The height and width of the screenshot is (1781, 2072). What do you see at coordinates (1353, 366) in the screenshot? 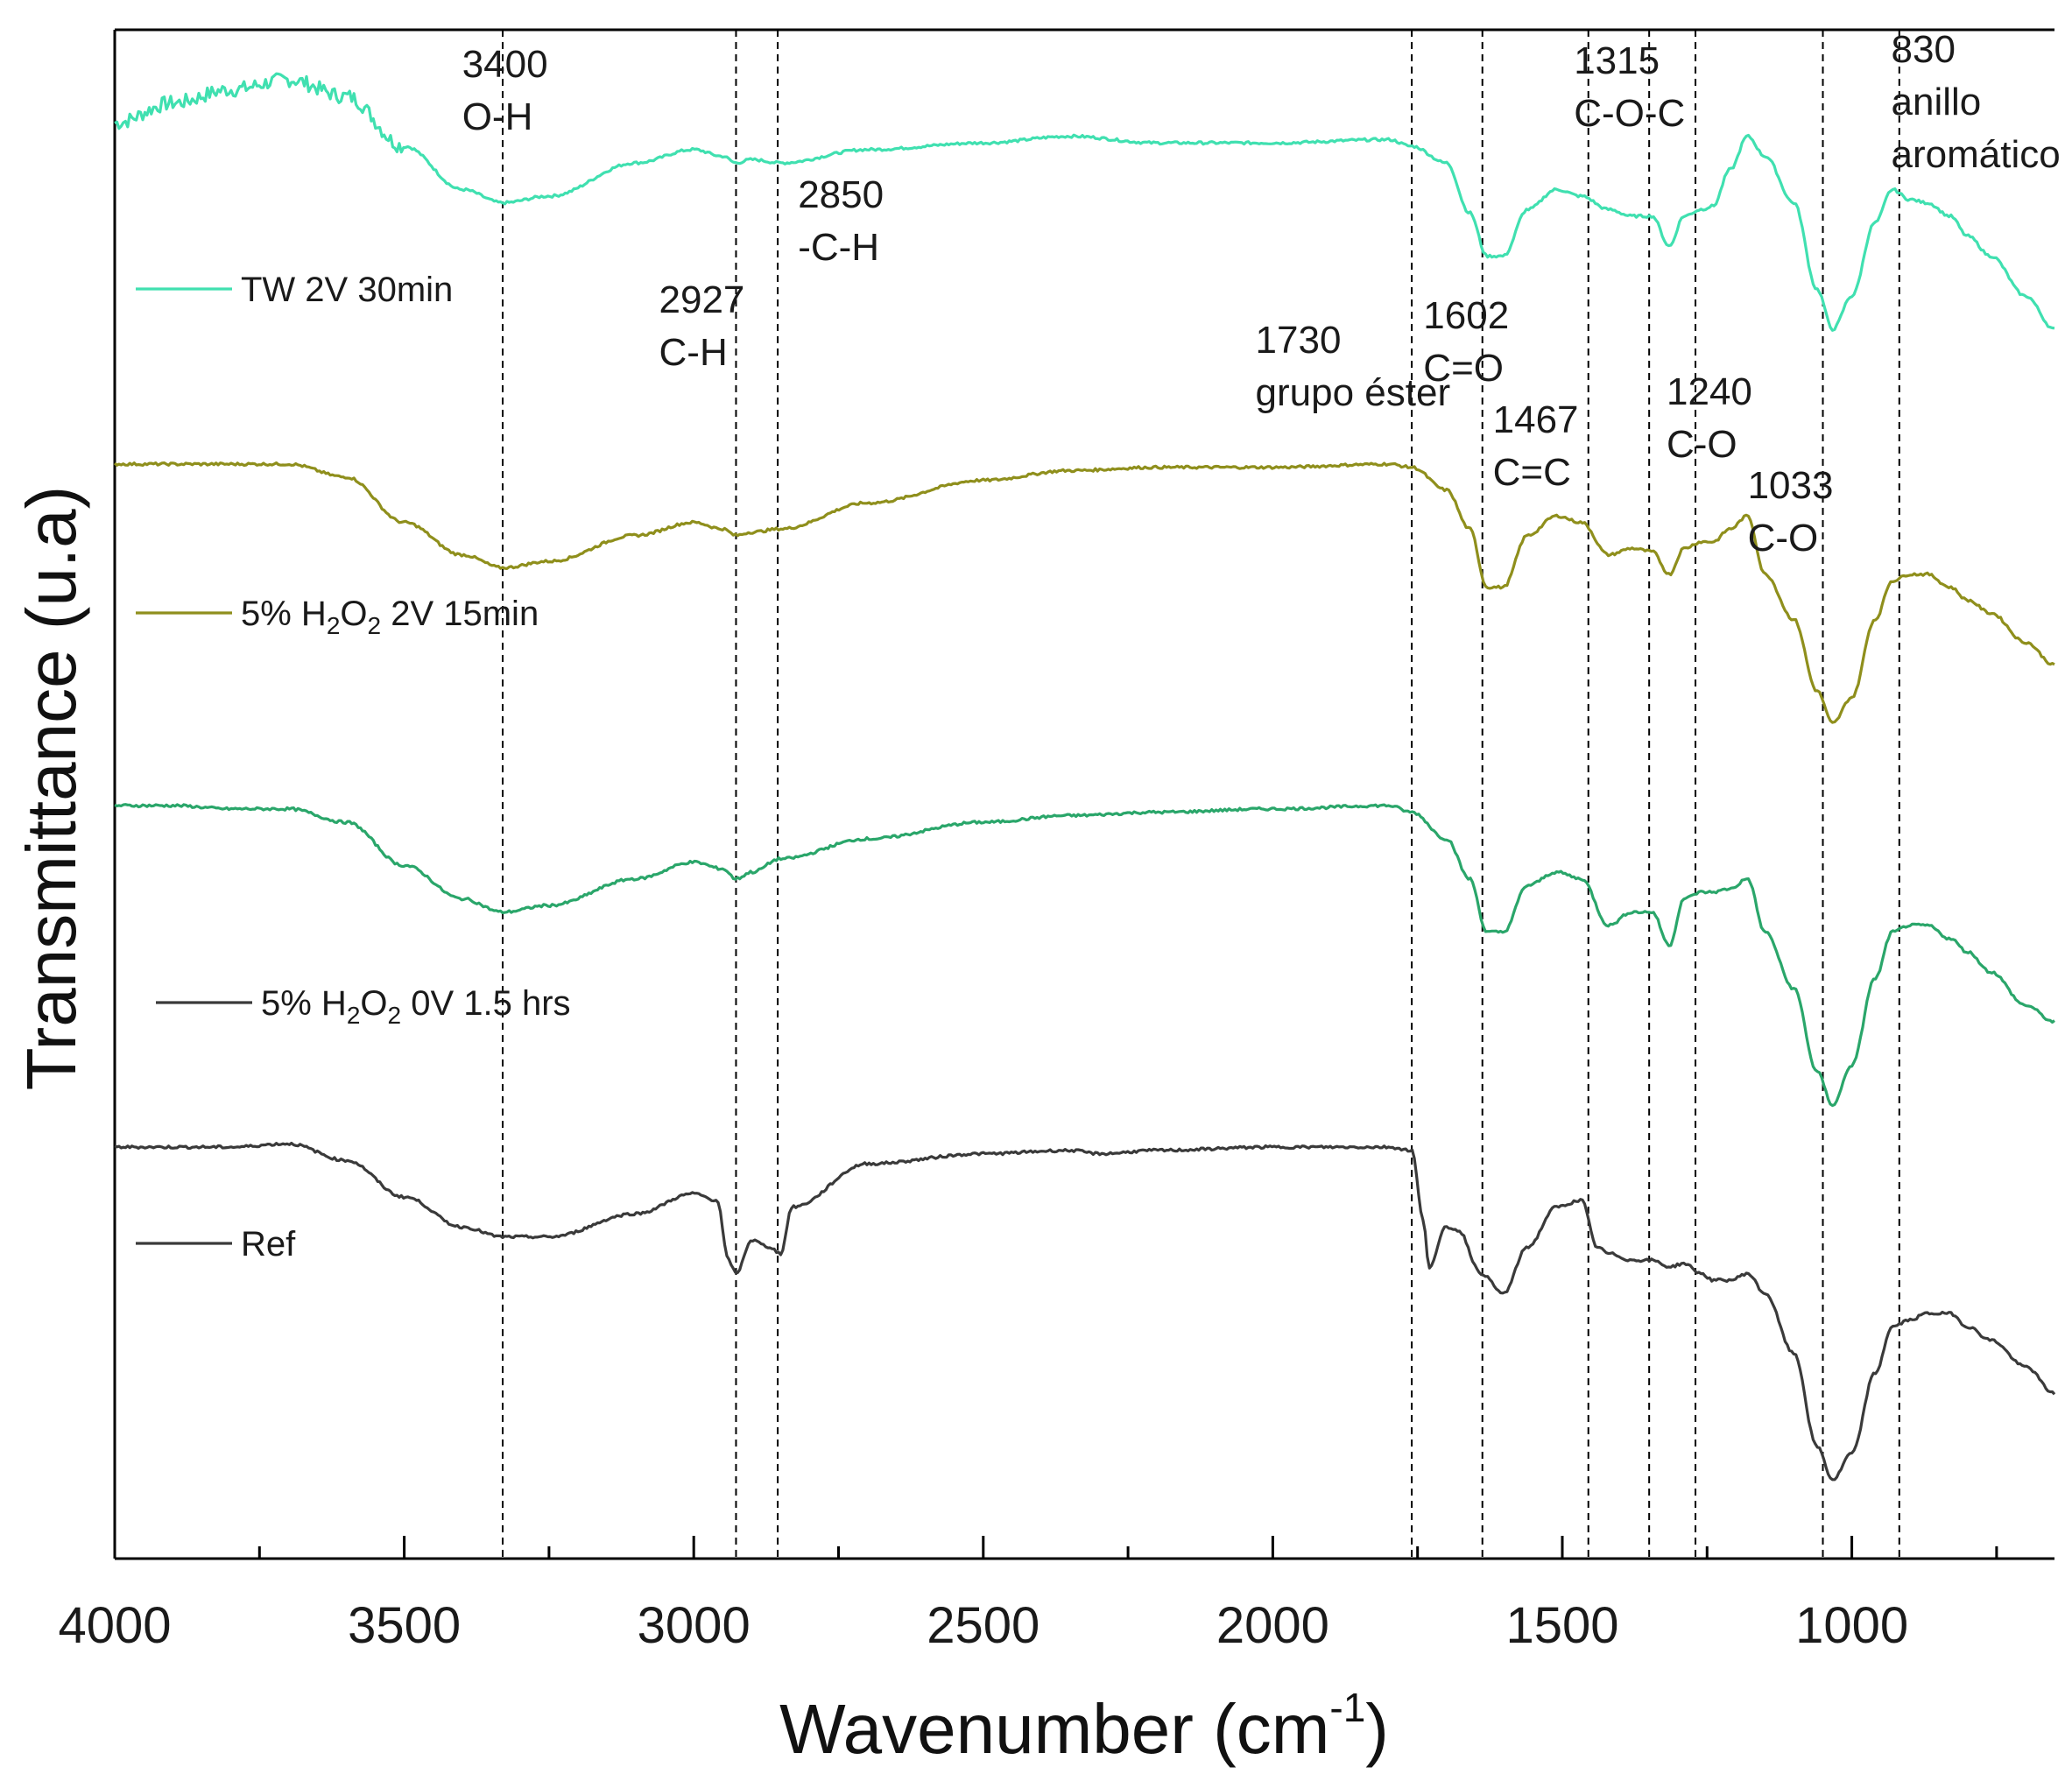
I see `peak-annotation: 1730 grupo éster` at bounding box center [1353, 366].